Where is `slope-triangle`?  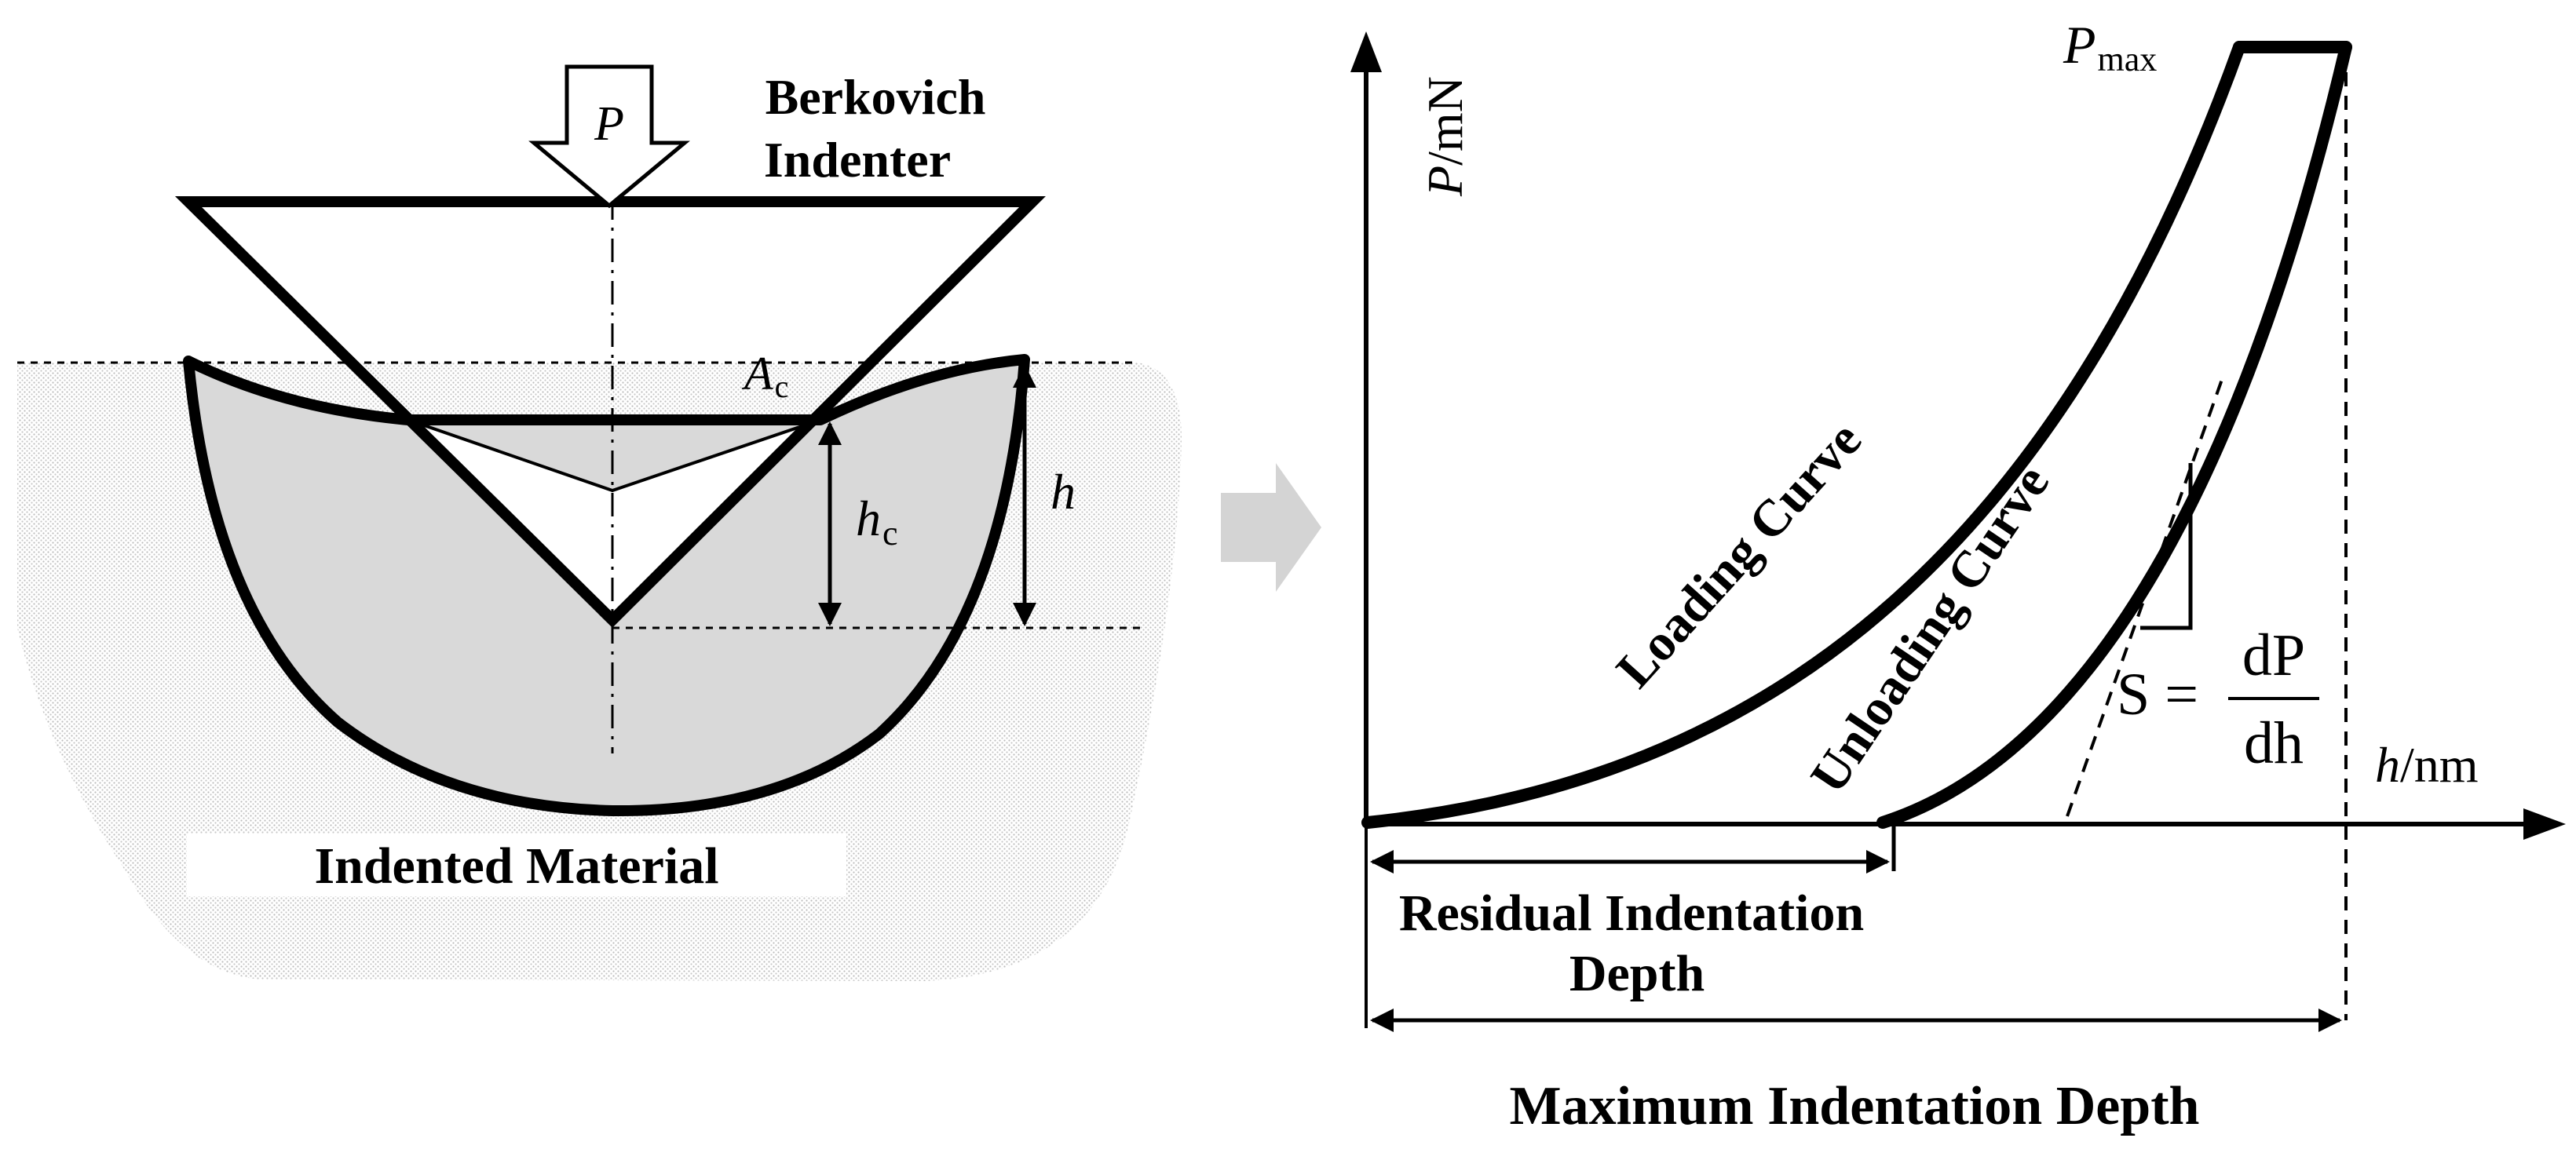 slope-triangle is located at coordinates (2166, 546).